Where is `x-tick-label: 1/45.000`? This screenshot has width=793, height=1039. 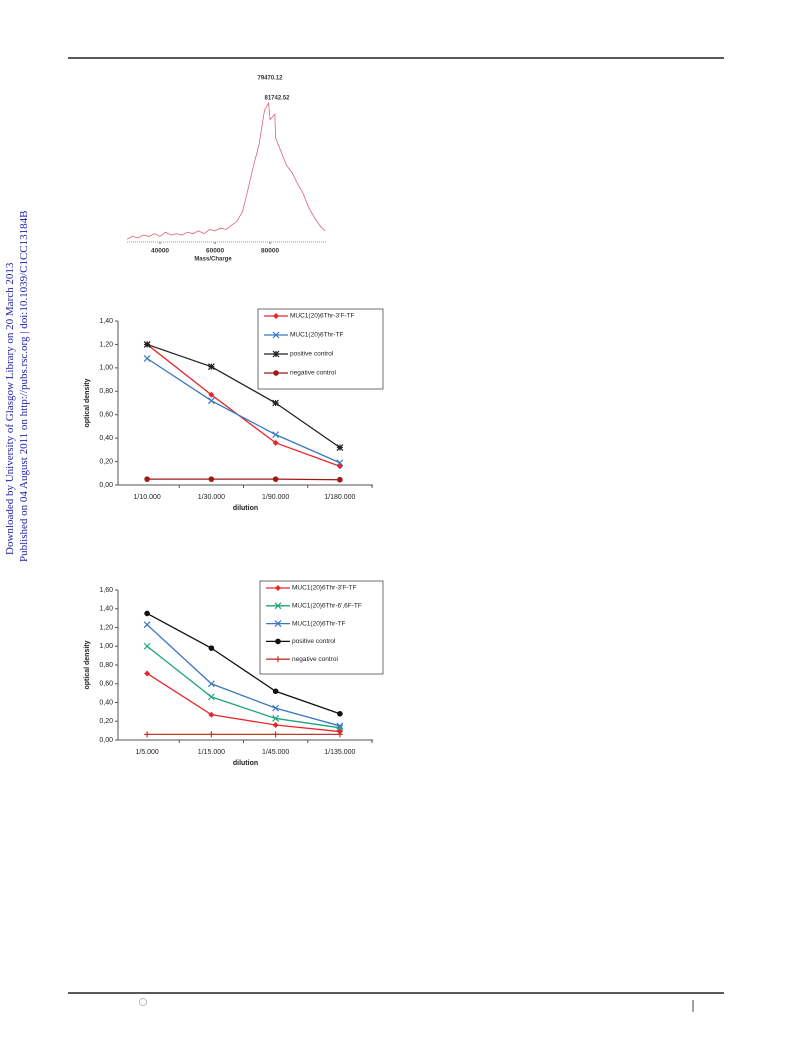
x-tick-label: 1/45.000 is located at coordinates (275, 752).